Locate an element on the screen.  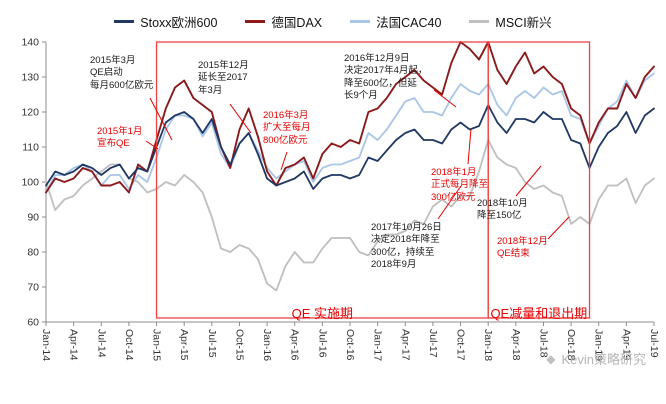
legend-item-msci-em: MSCI新兴 is located at coordinates (510, 21).